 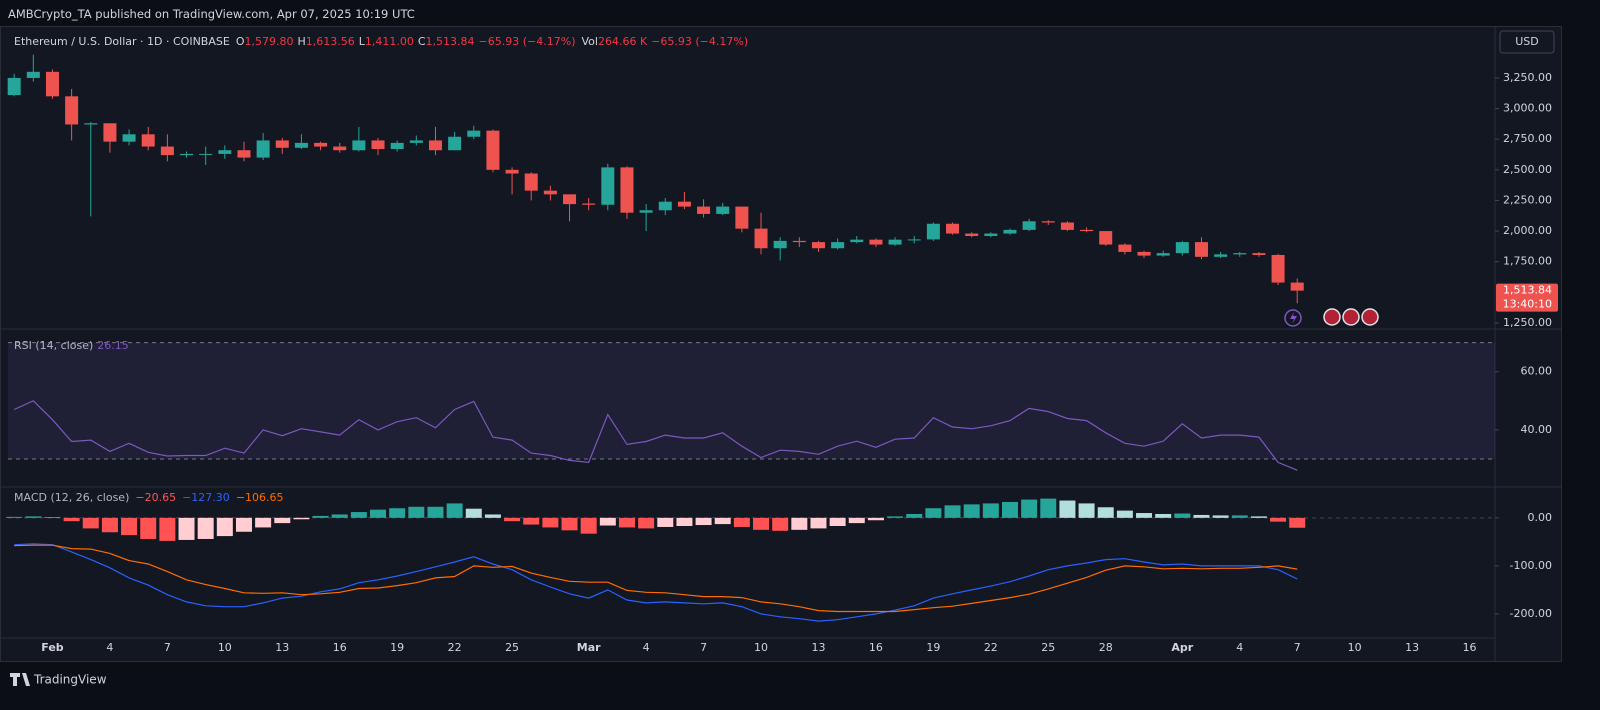 I want to click on currency-label: USD, so click(x=1527, y=41).